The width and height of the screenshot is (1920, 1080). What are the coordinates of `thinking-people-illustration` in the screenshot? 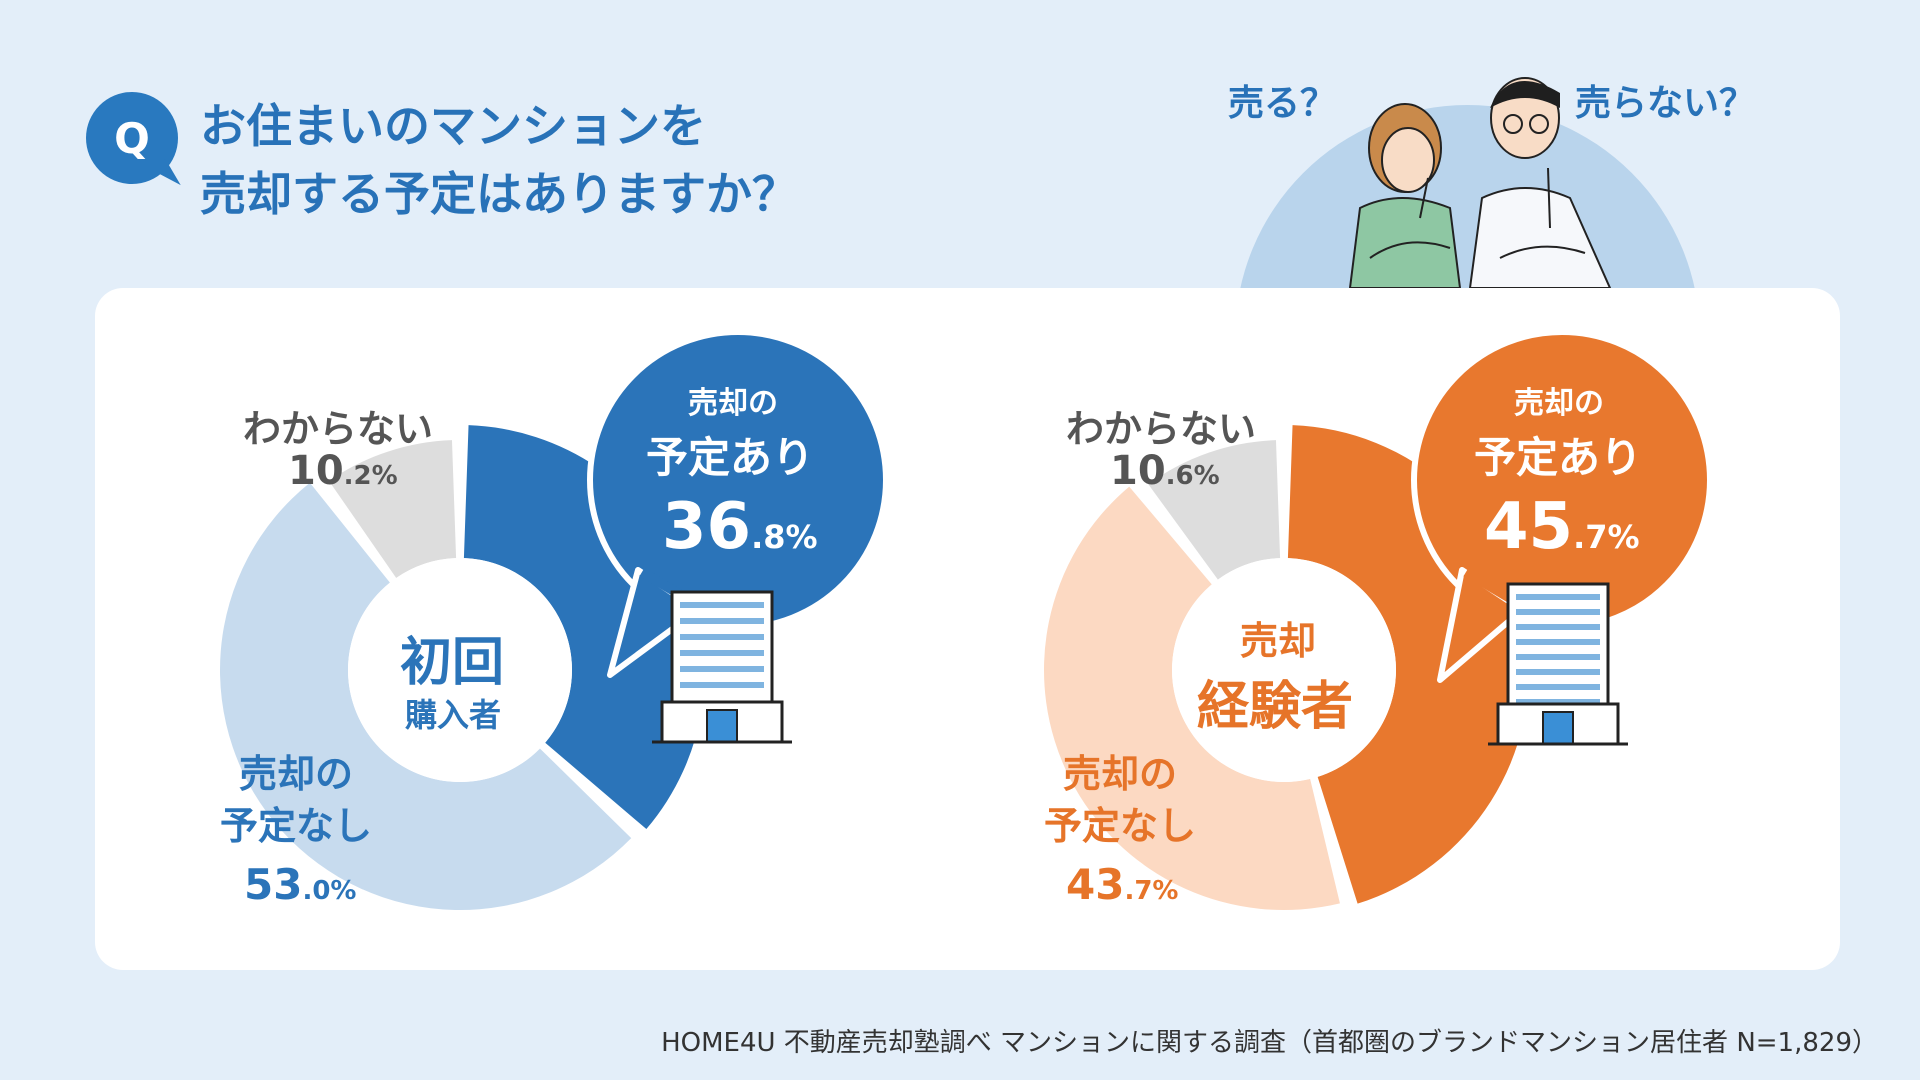 It's located at (1480, 182).